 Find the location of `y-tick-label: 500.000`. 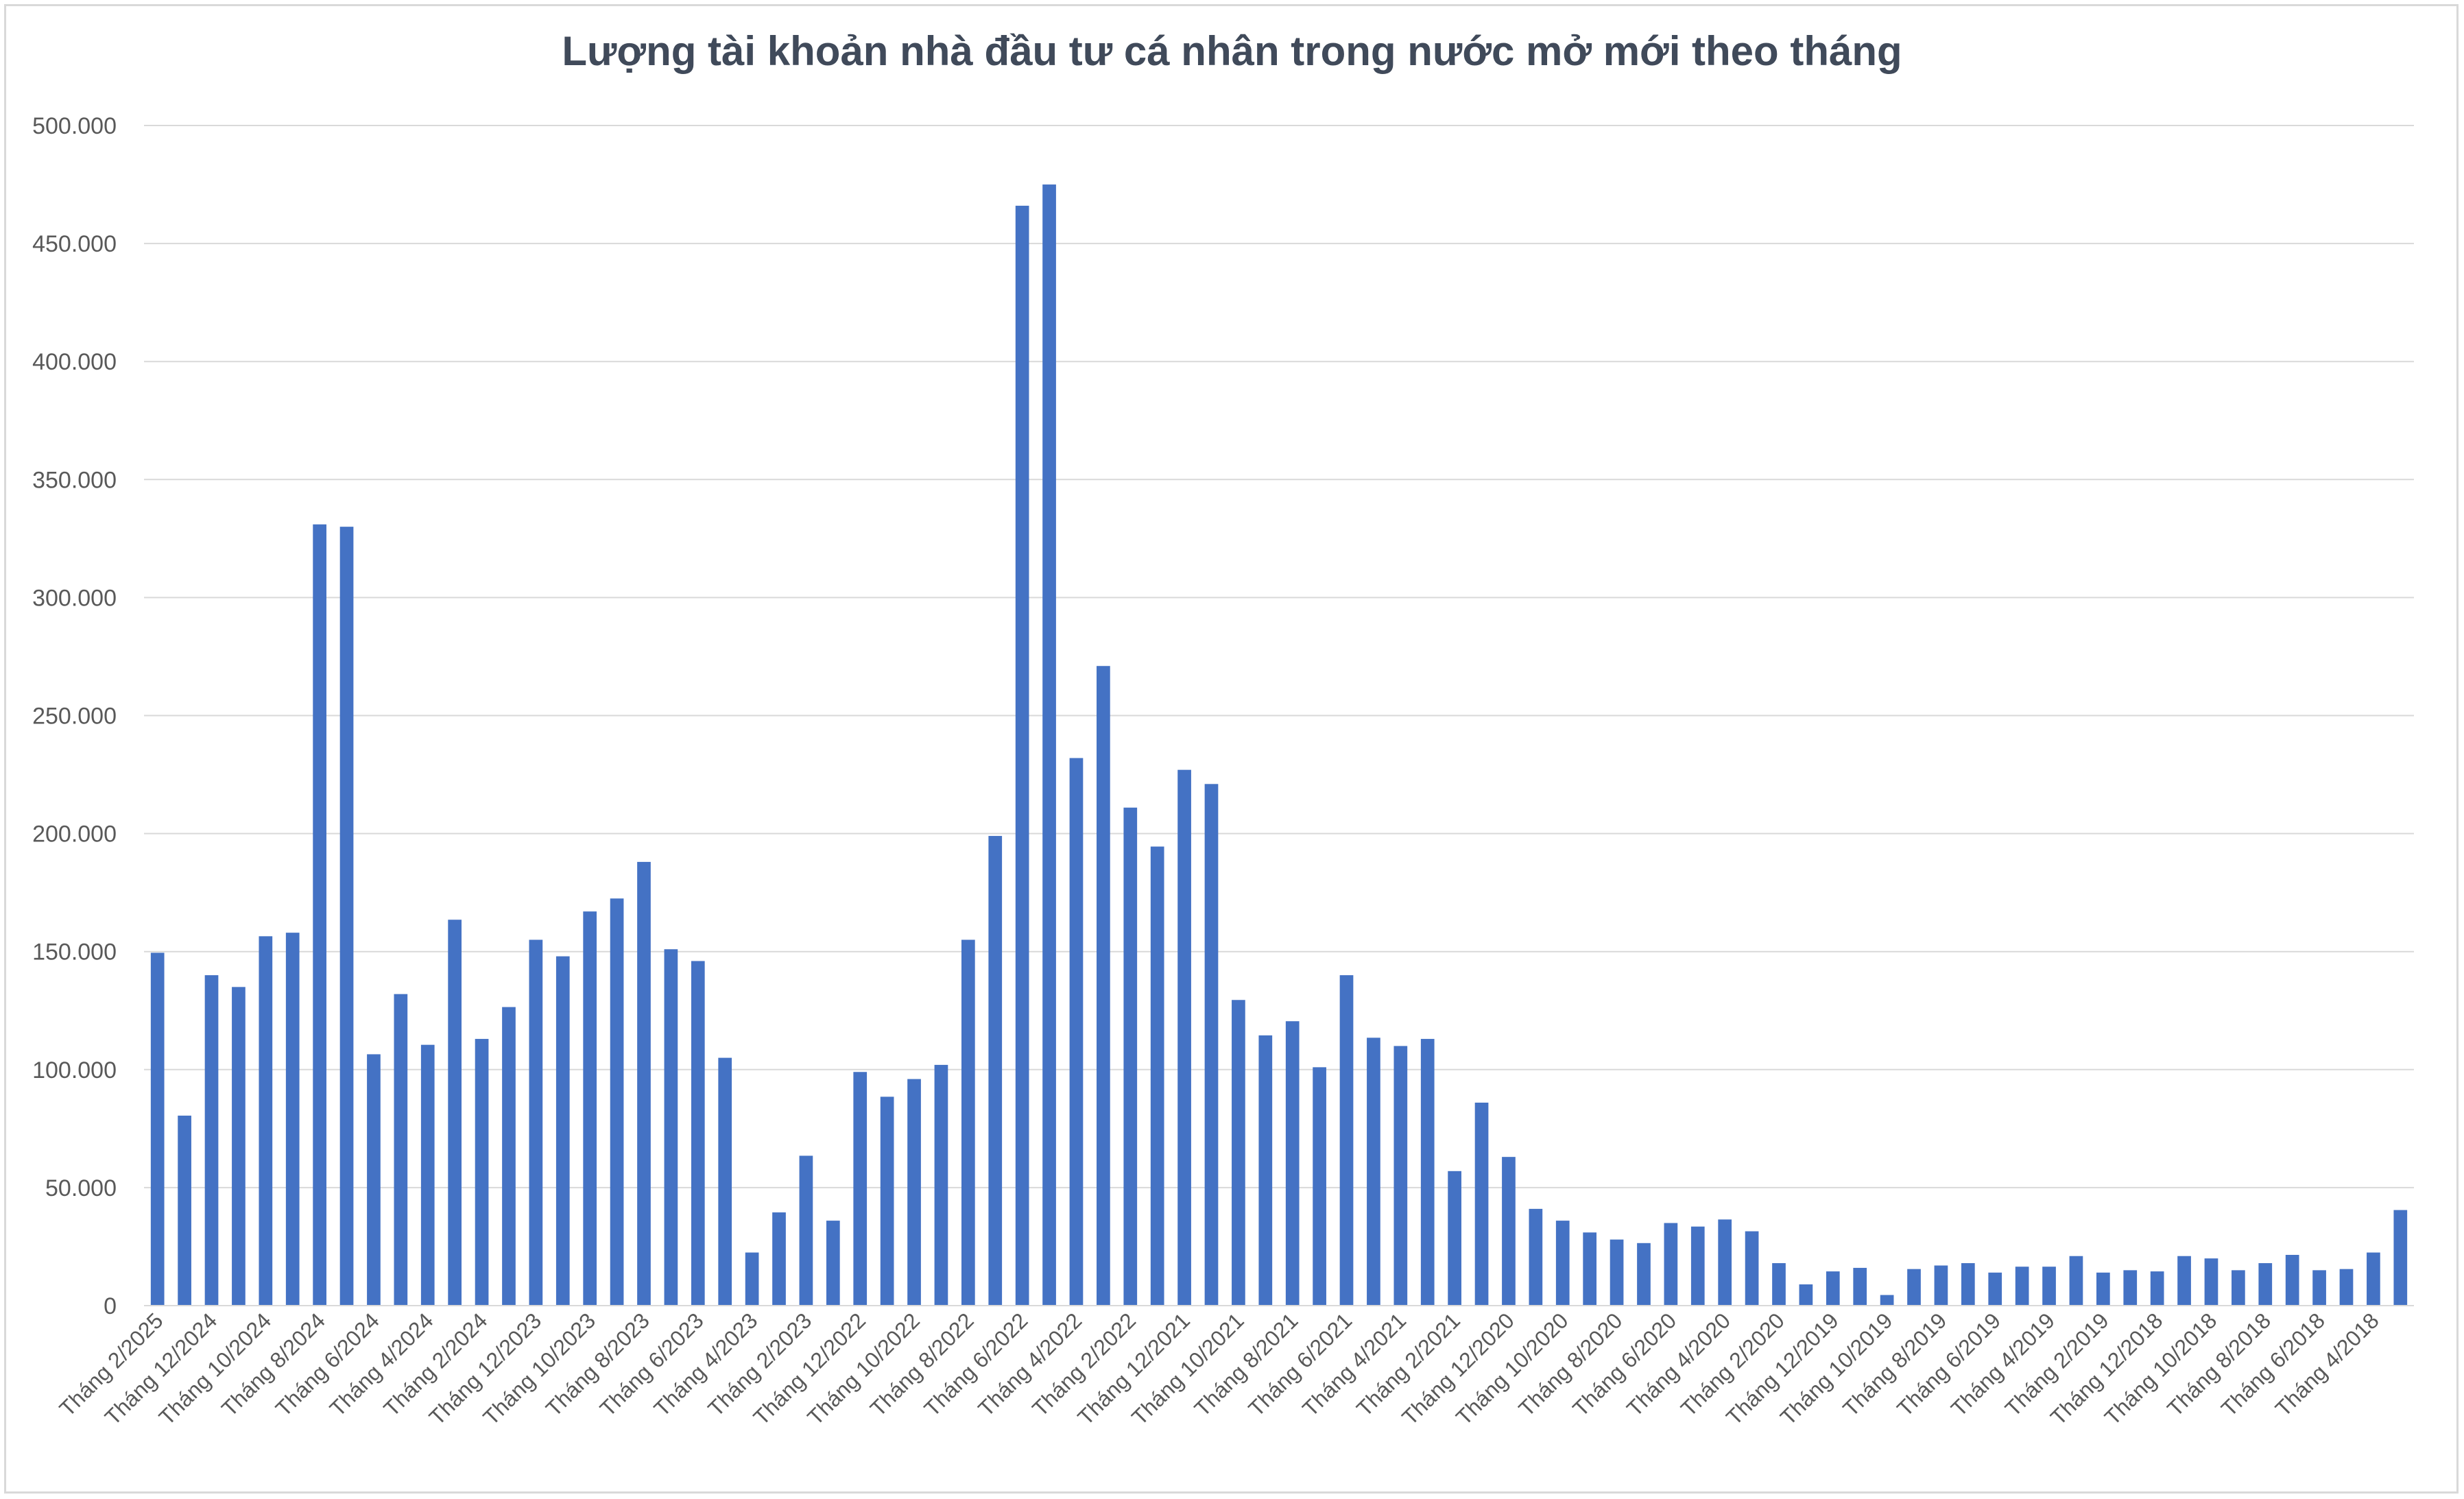

y-tick-label: 500.000 is located at coordinates (74, 126).